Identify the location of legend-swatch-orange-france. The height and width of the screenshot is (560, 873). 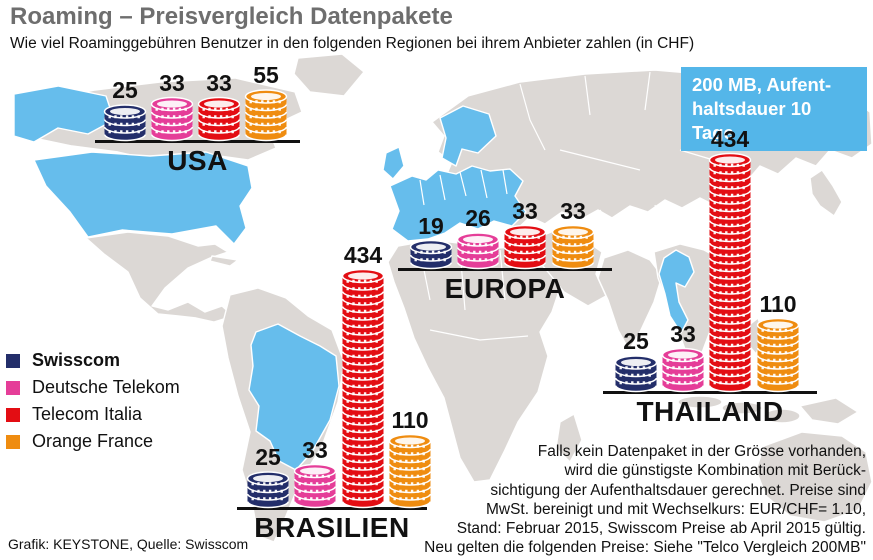
(13, 441).